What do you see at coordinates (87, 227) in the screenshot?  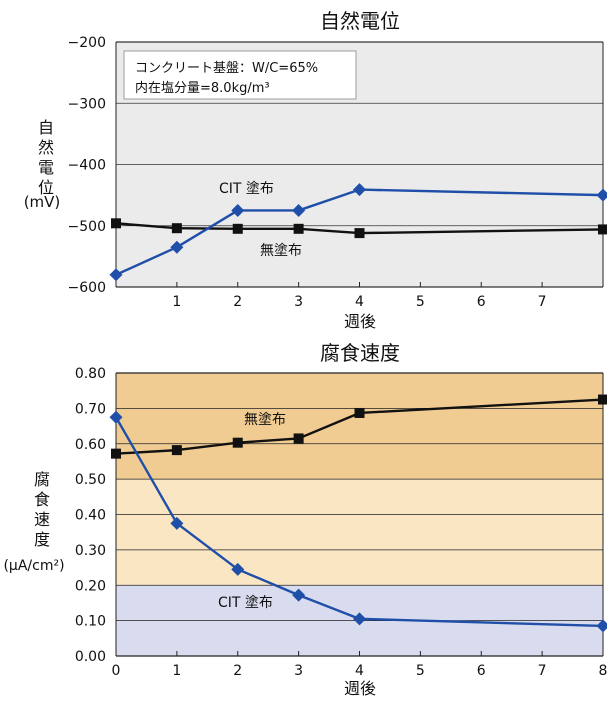 I see `potential-ytick-3: −500` at bounding box center [87, 227].